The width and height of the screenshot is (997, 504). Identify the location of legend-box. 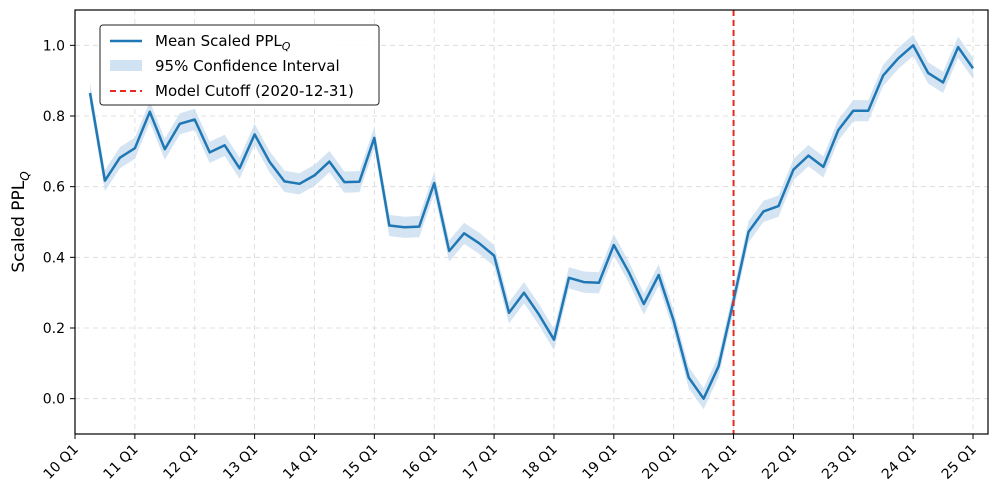
(239, 65).